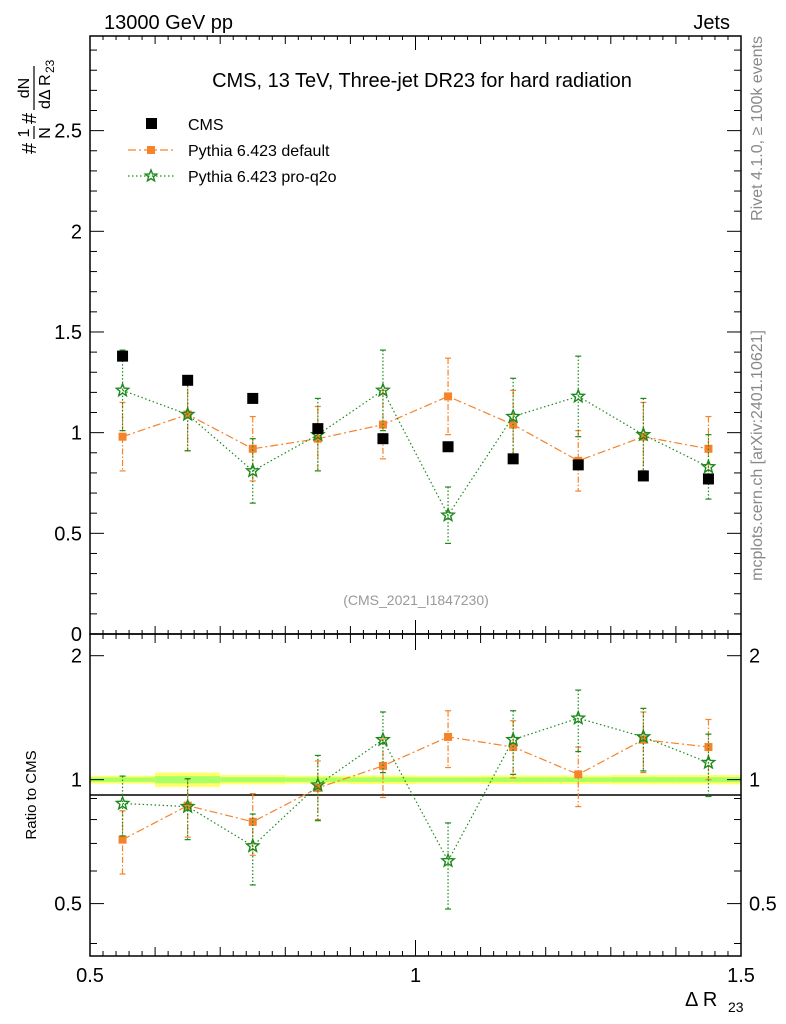 The image size is (786, 1024). I want to click on legend-entry-cms: CMS, so click(185, 125).